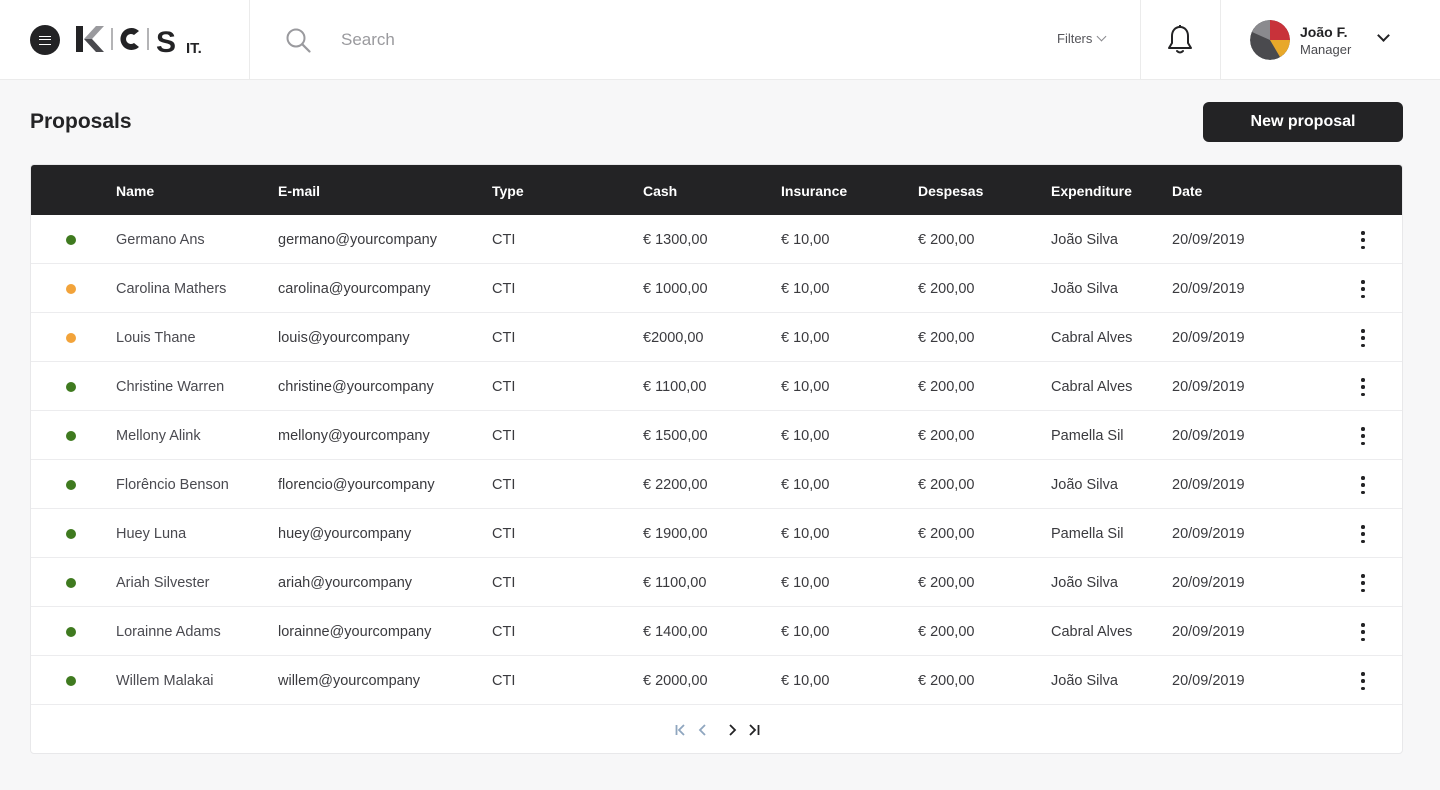 The height and width of the screenshot is (790, 1440). Describe the element at coordinates (1326, 49) in the screenshot. I see `user-role: Manager` at that location.